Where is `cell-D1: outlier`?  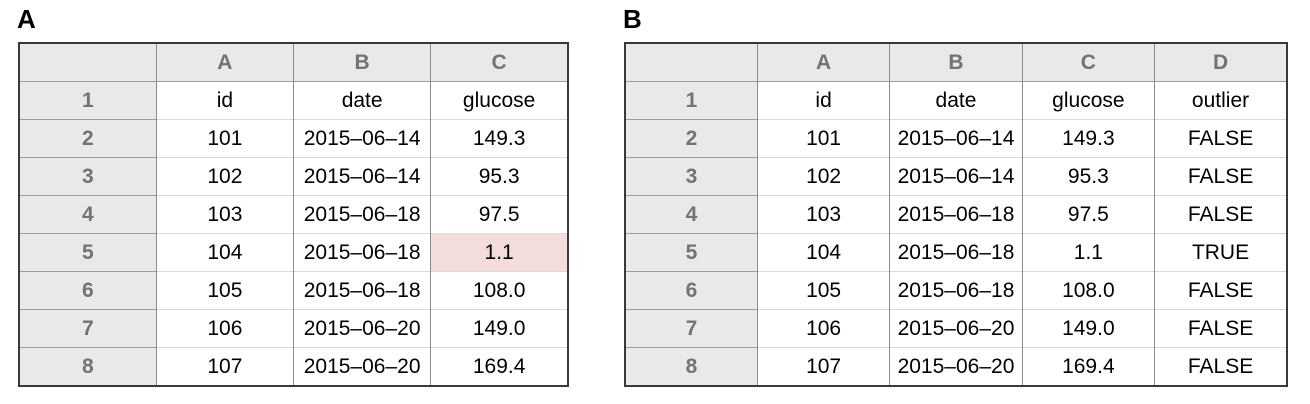 cell-D1: outlier is located at coordinates (1220, 100).